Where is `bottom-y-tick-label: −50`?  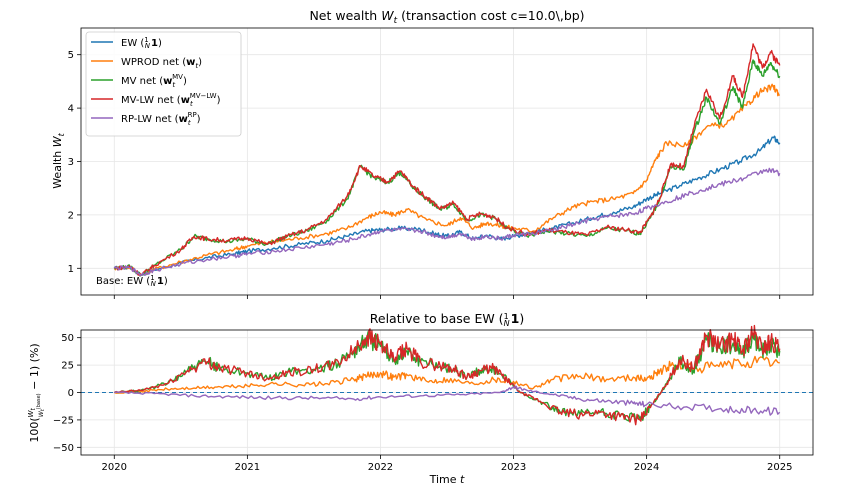 bottom-y-tick-label: −50 is located at coordinates (63, 448).